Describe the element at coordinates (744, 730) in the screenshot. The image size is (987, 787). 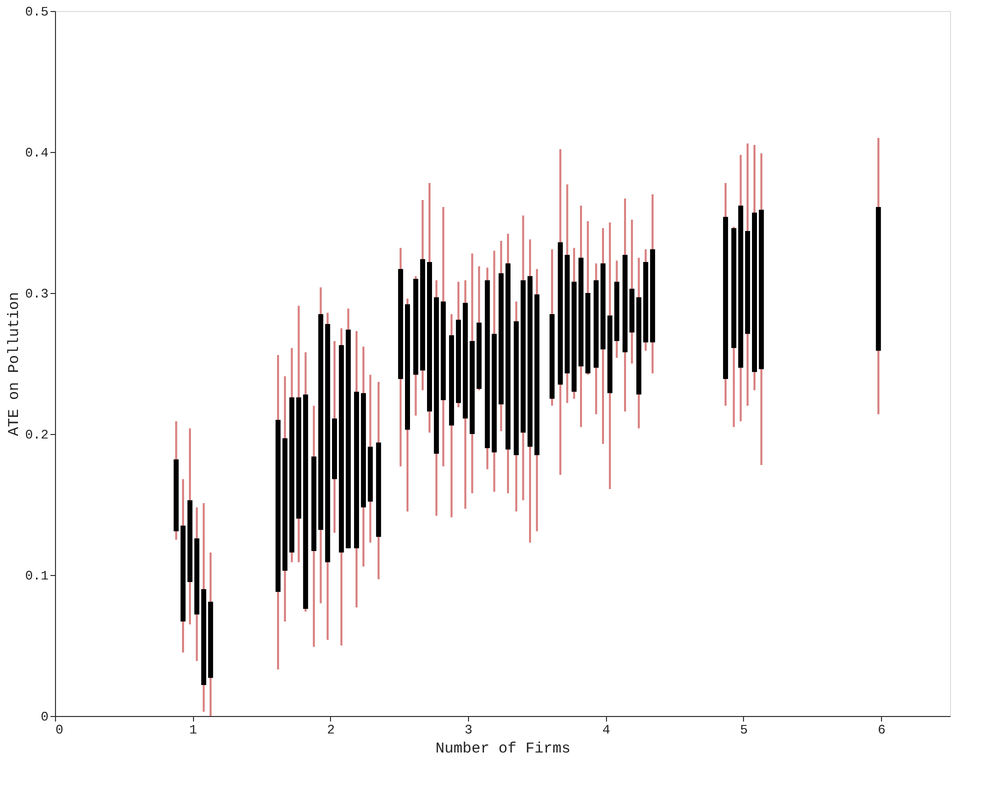
I see `x-tick-label: 5` at that location.